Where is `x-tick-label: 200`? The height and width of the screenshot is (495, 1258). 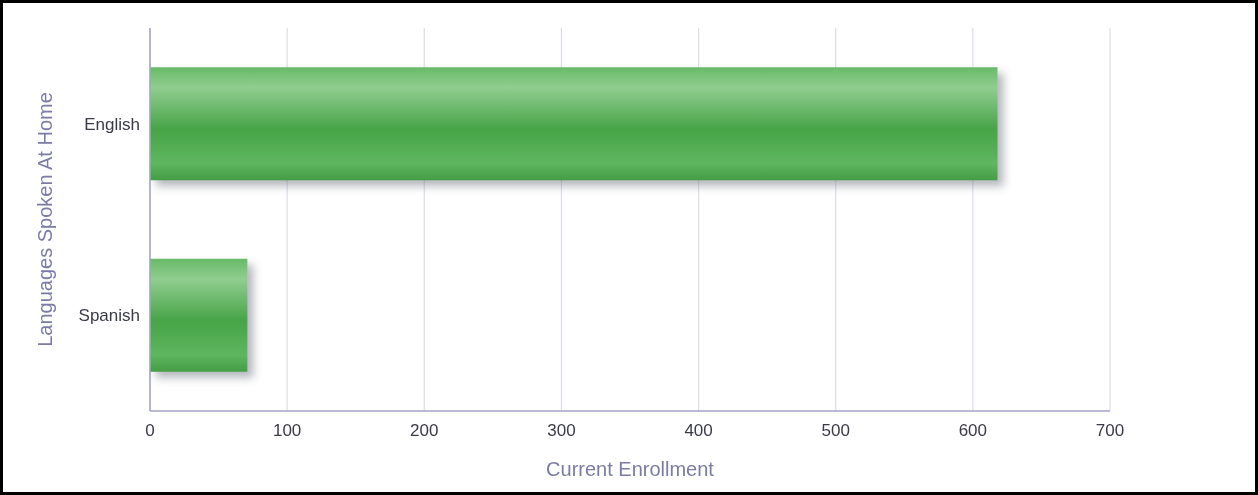
x-tick-label: 200 is located at coordinates (424, 431).